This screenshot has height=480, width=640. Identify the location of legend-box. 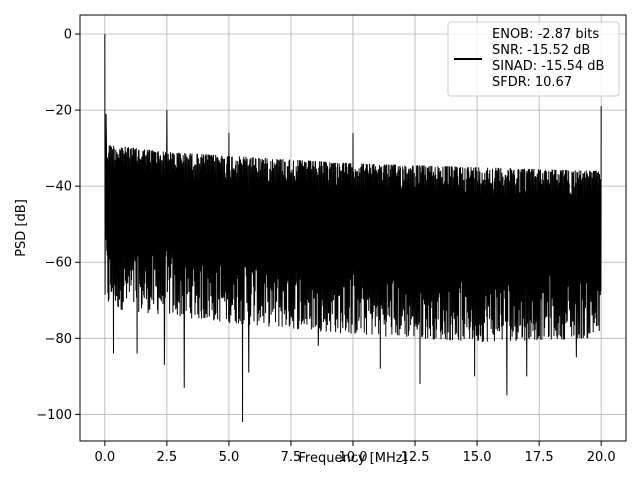
(533, 59).